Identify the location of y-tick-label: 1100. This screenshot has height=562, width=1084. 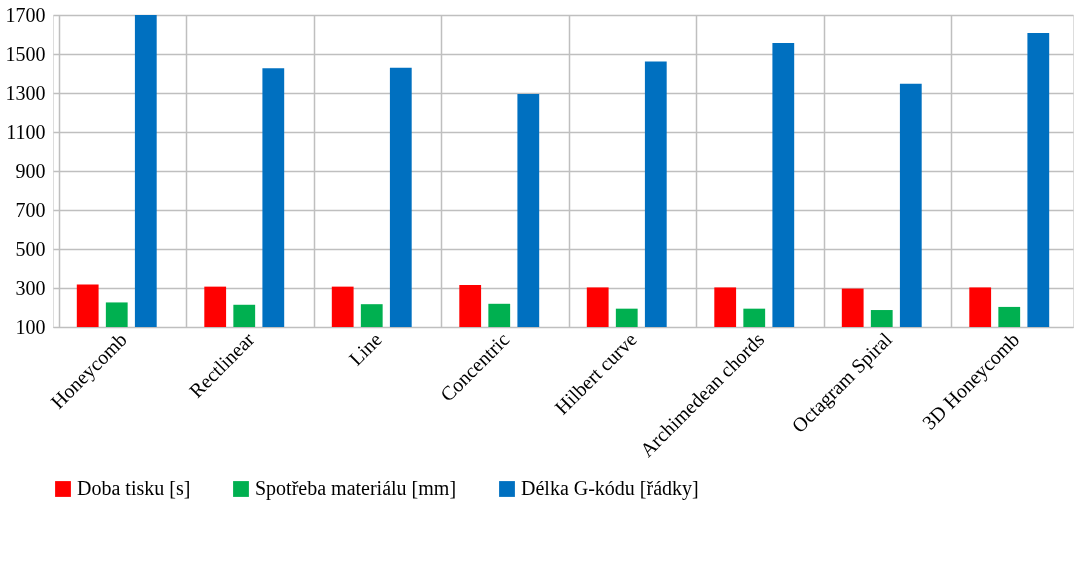
(26, 131).